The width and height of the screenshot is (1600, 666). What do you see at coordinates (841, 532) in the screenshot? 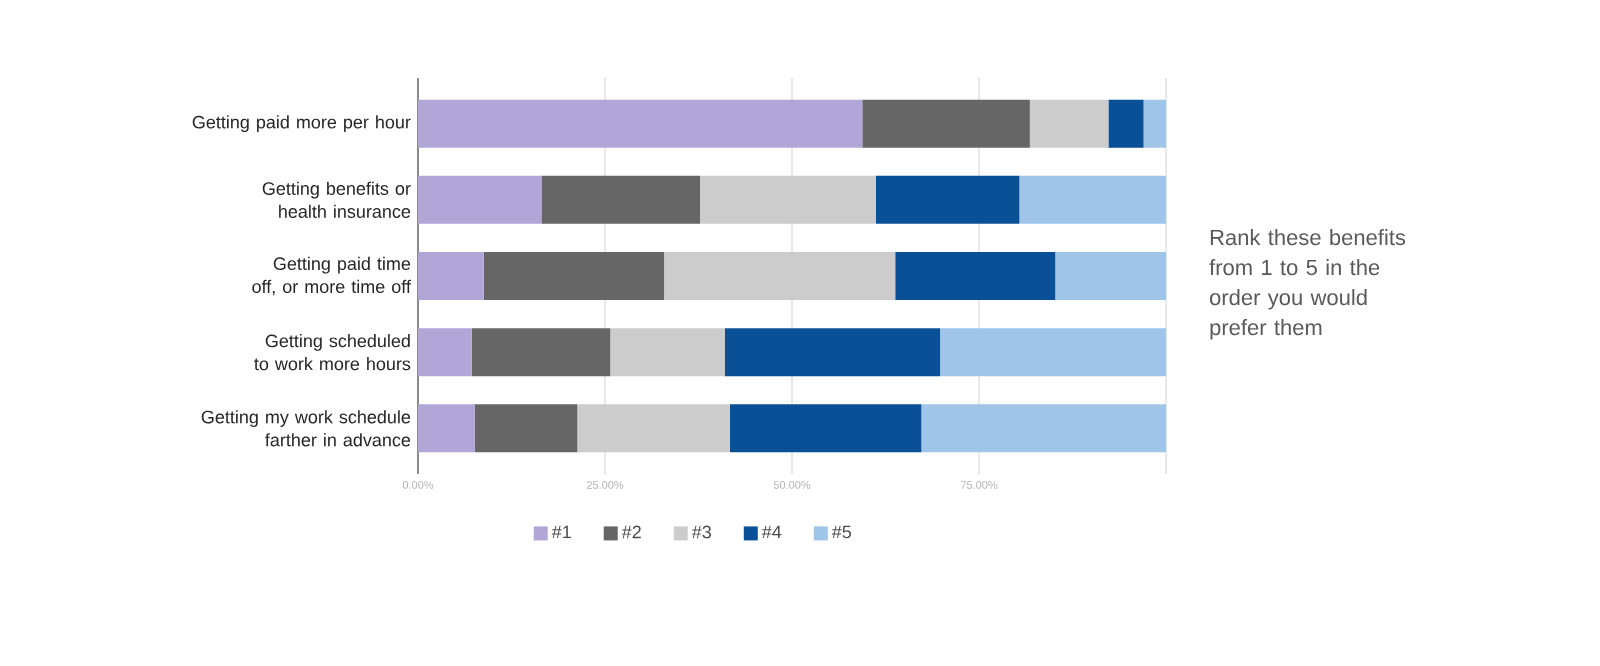
I see `legend-label: #5` at bounding box center [841, 532].